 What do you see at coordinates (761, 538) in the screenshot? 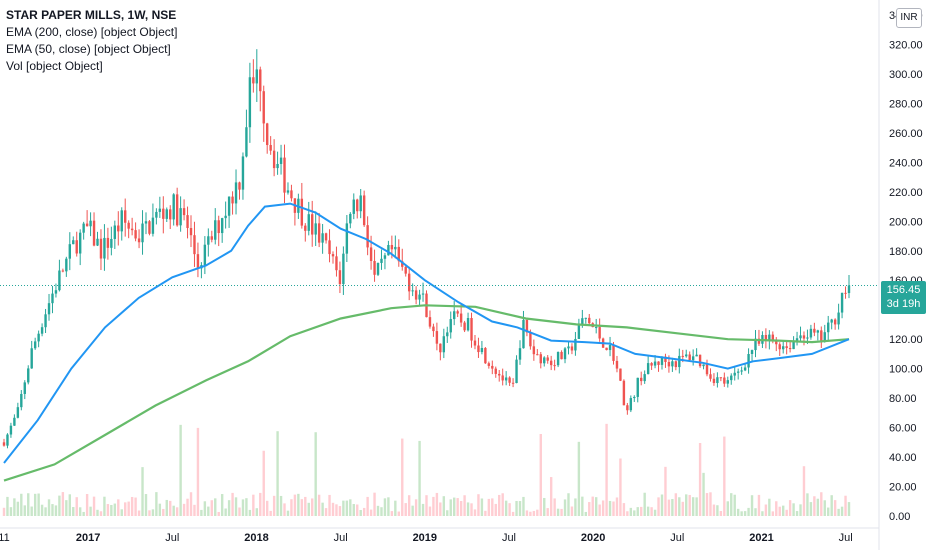
I see `x-tick-label: 2021` at bounding box center [761, 538].